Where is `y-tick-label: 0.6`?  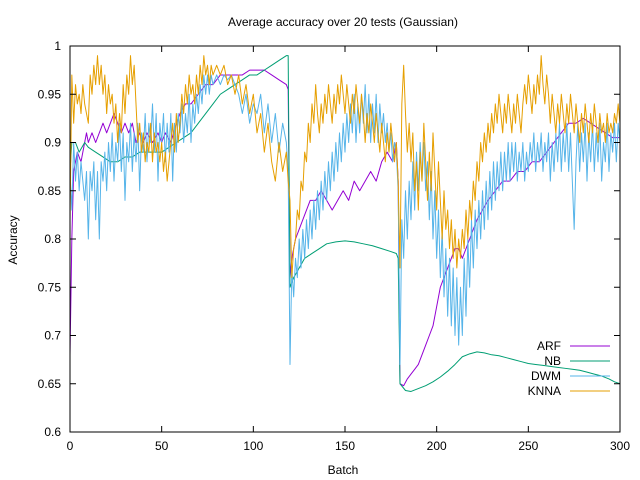
y-tick-label: 0.6 is located at coordinates (52, 432).